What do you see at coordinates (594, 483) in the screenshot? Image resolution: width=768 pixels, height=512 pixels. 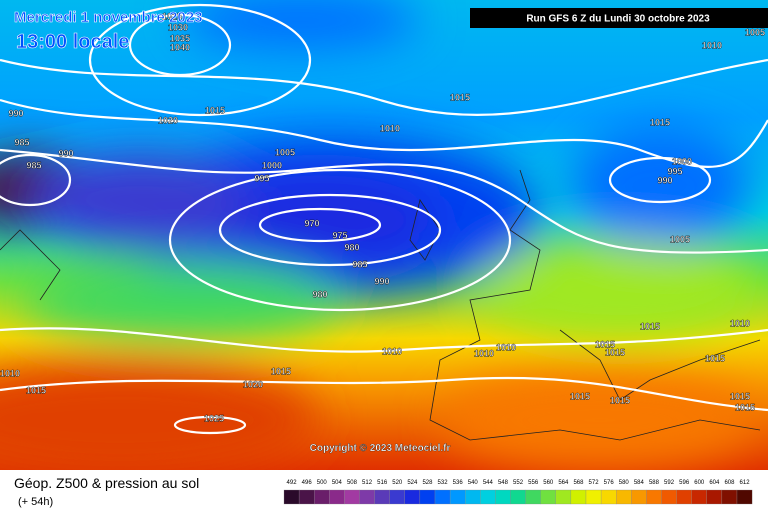 I see `scale-label: 572` at bounding box center [594, 483].